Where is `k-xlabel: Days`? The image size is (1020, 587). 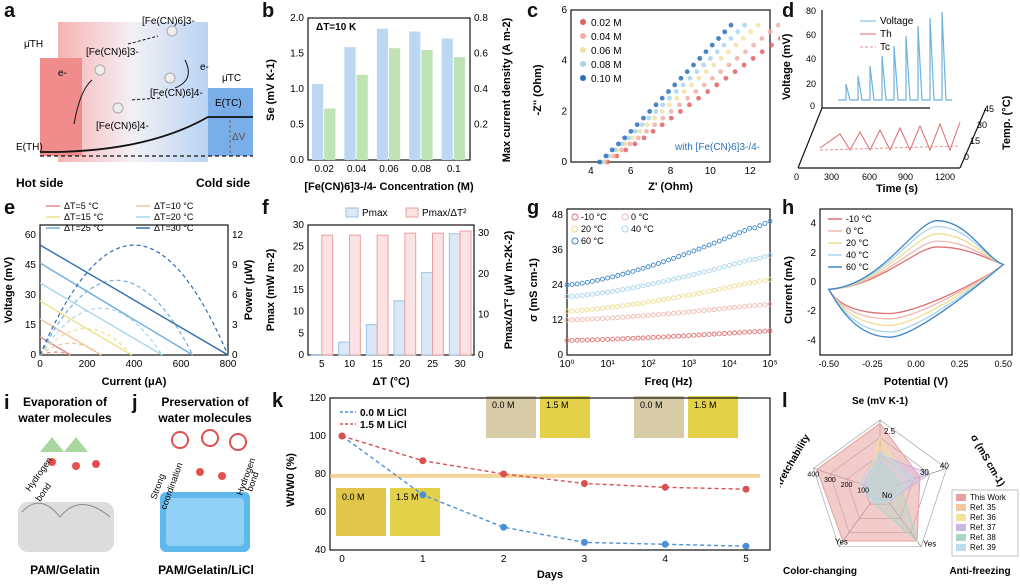
k-xlabel: Days is located at coordinates (550, 575).